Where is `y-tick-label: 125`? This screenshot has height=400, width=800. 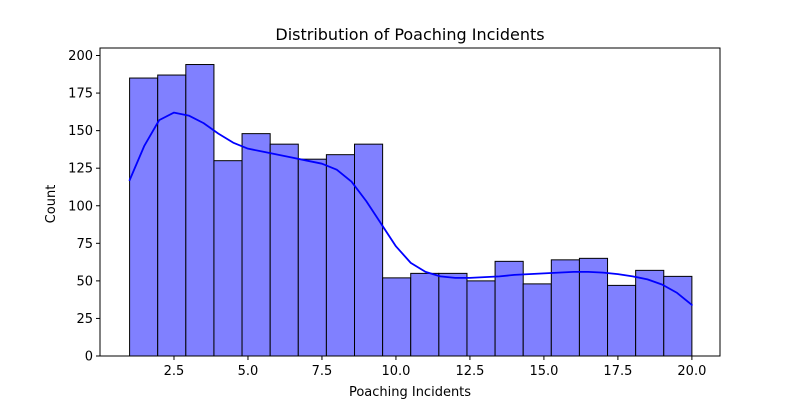 y-tick-label: 125 is located at coordinates (80, 169).